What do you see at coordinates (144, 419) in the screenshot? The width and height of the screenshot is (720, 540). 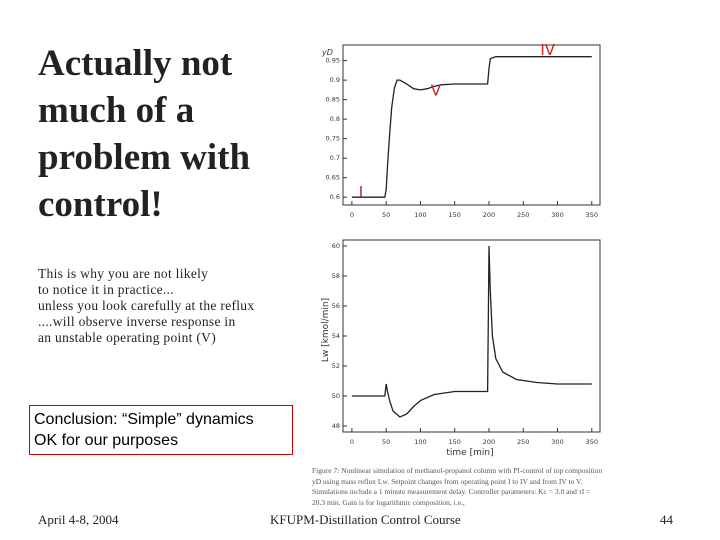 I see `conclusion-line: Conclusion: “Simple” dynamics` at bounding box center [144, 419].